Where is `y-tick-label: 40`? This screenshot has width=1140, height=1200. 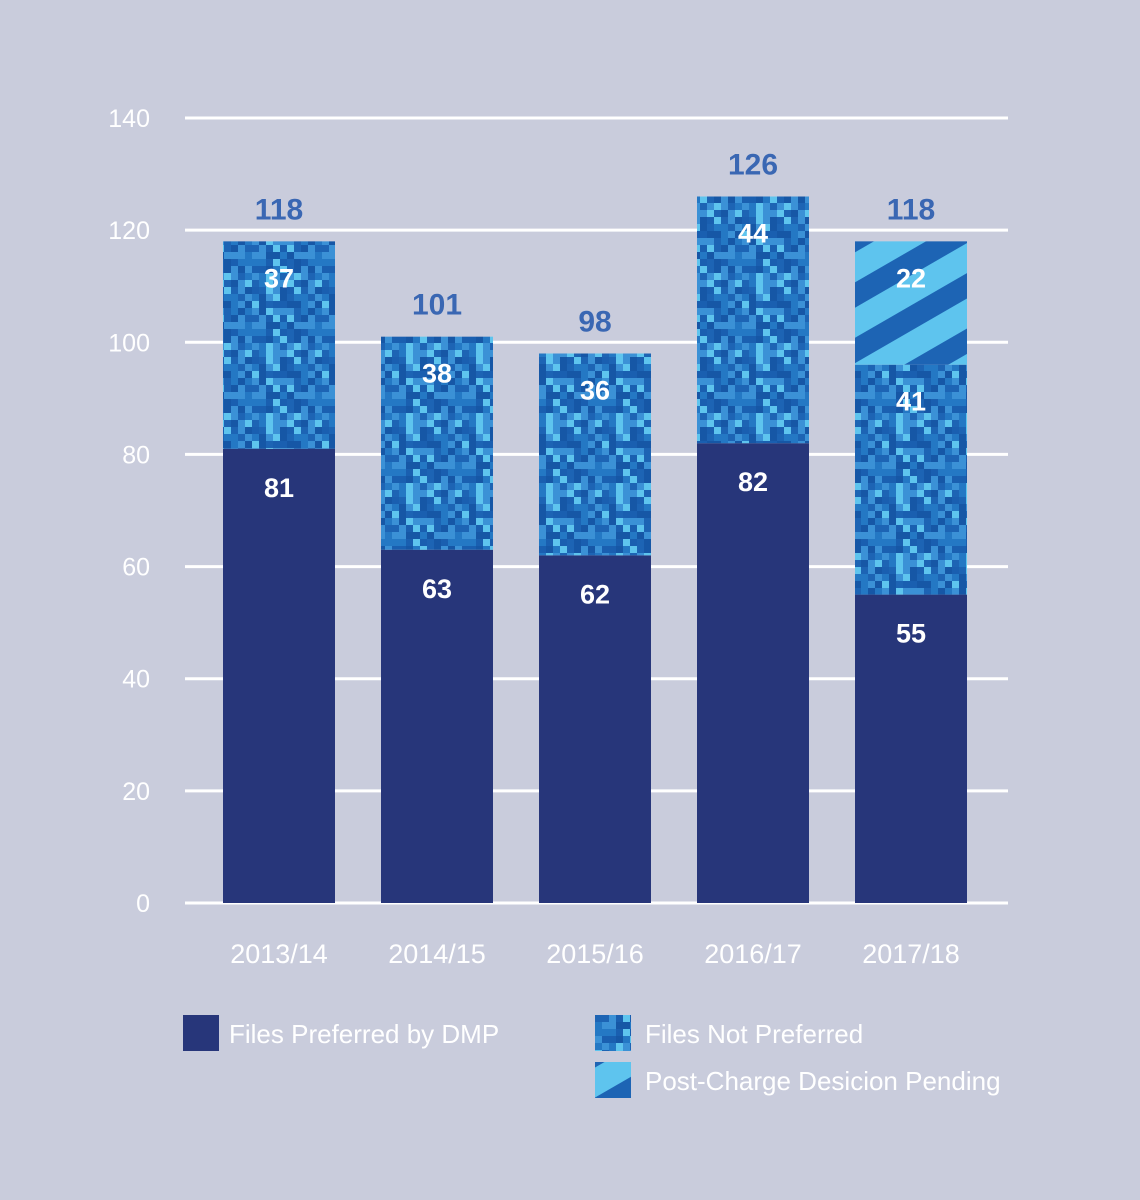
y-tick-label: 40 is located at coordinates (136, 680).